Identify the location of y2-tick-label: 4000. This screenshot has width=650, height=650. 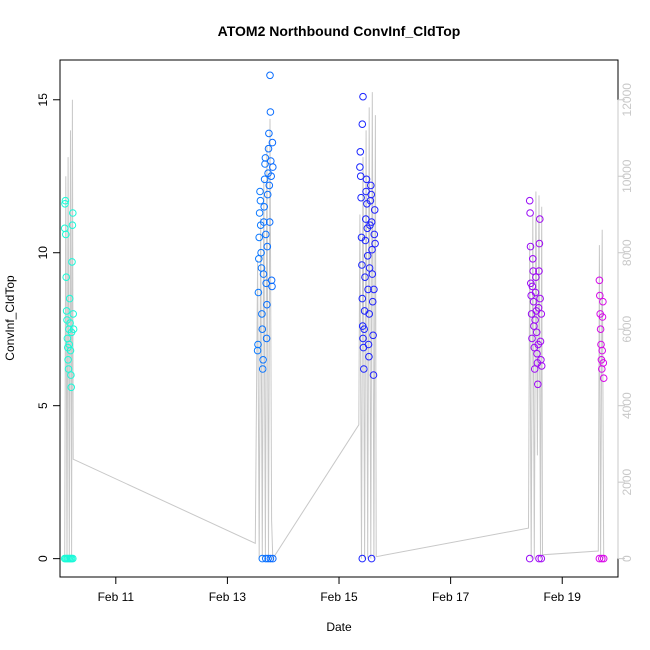
(627, 405).